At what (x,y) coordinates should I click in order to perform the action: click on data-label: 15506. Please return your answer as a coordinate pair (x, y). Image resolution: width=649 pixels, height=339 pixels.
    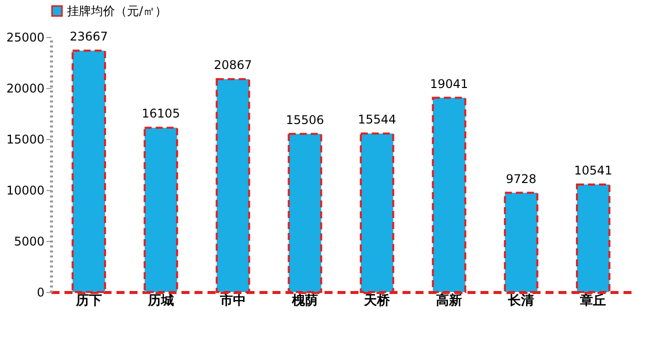
    Looking at the image, I should click on (305, 119).